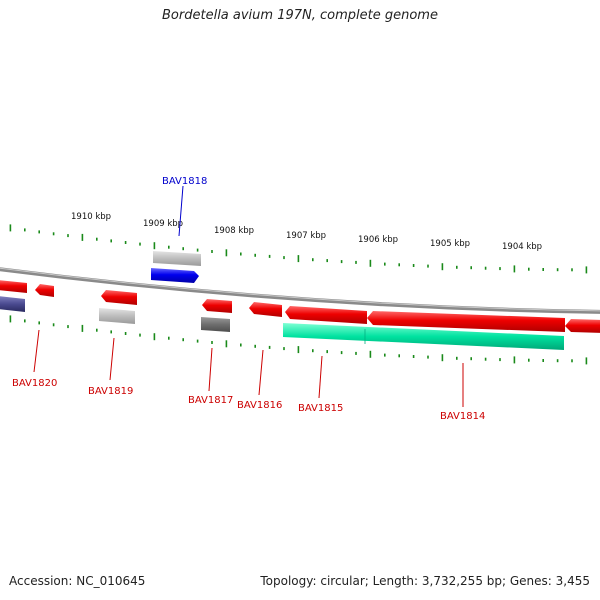 This screenshot has height=600, width=600. Describe the element at coordinates (378, 240) in the screenshot. I see `kbp-tick-label: 1906 kbp` at that location.